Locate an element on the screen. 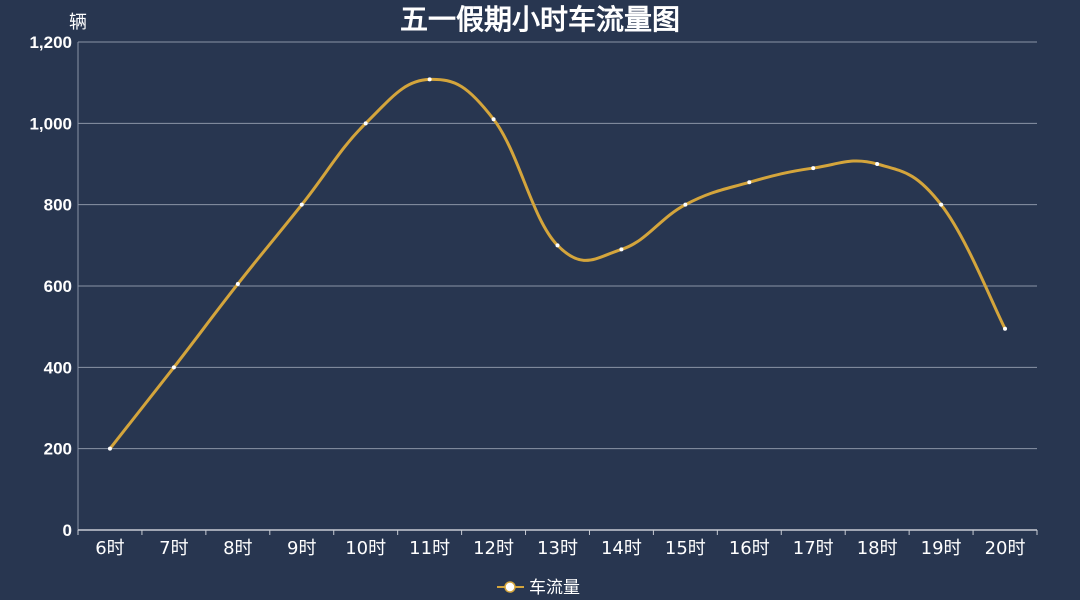 The image size is (1080, 600). y-tick-label: 0 is located at coordinates (67, 530).